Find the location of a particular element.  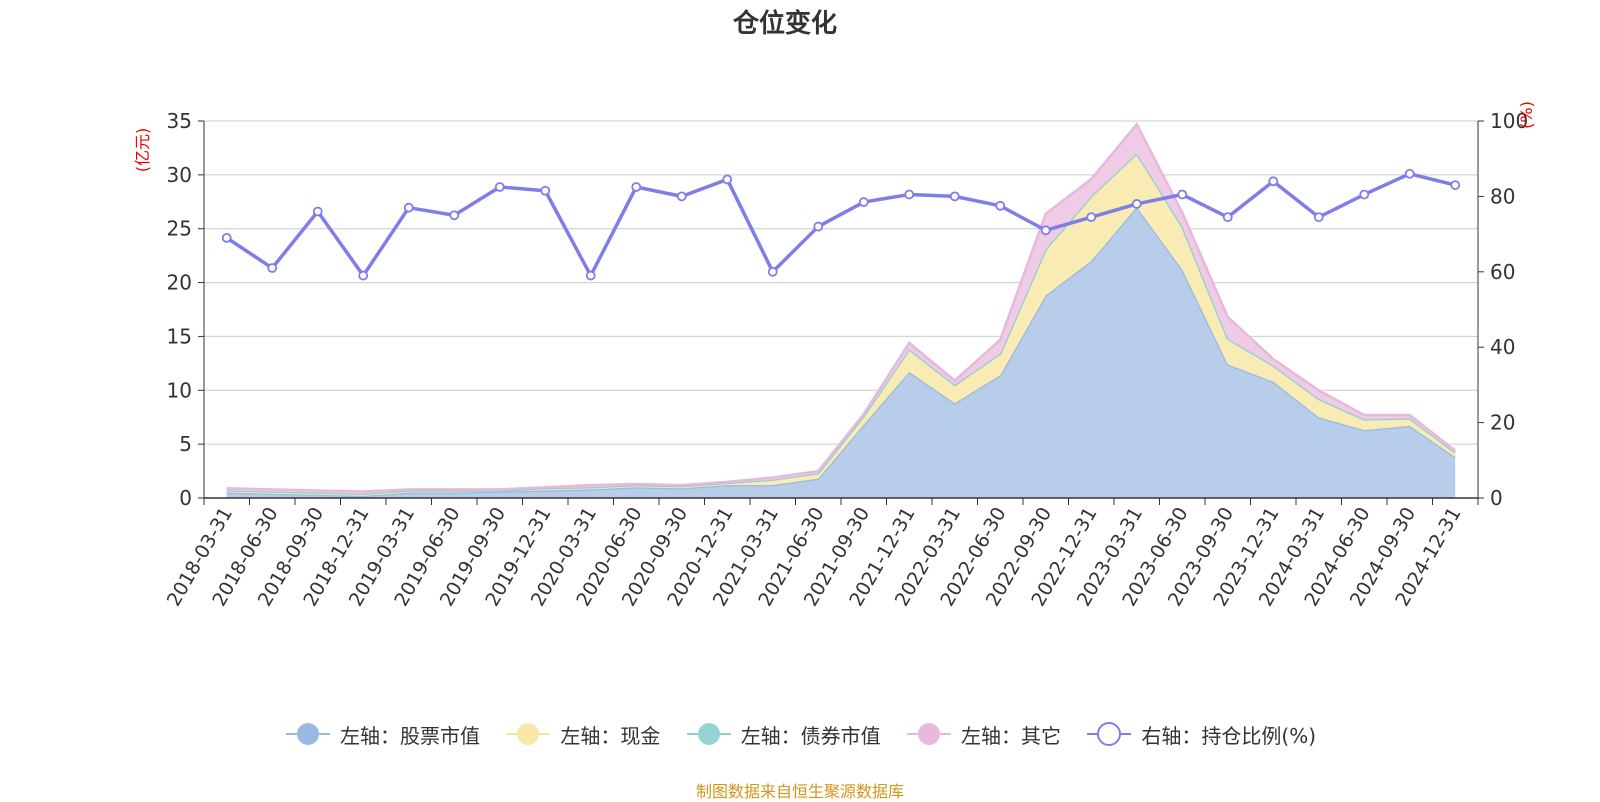

legend-cash-icon is located at coordinates (528, 734).